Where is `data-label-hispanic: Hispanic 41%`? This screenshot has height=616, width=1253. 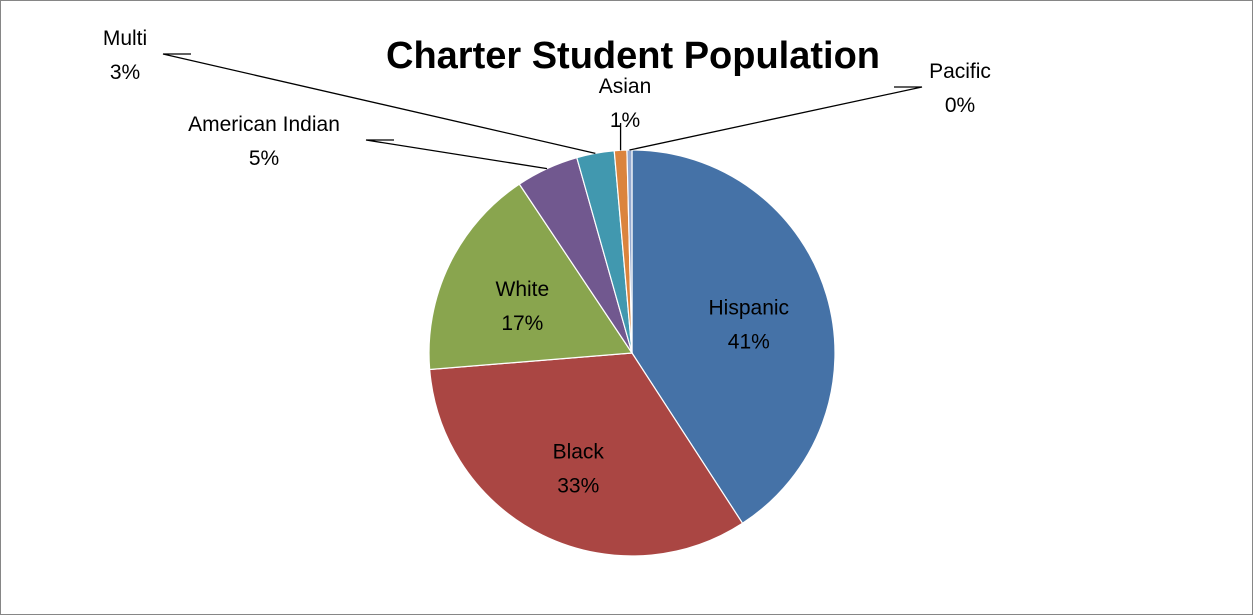
data-label-hispanic: Hispanic 41% is located at coordinates (749, 324).